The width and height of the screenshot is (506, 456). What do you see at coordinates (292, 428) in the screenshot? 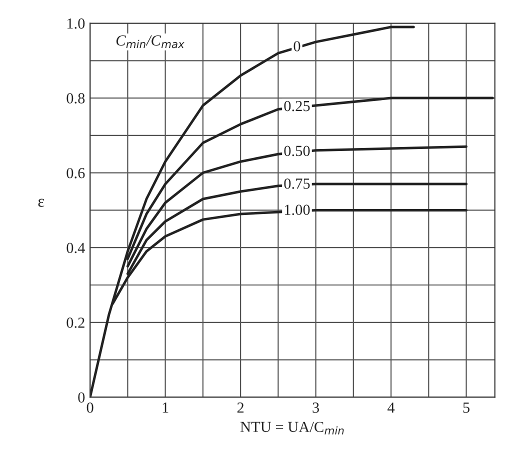
I see `x-axis-title: NTU = UA/C$_{min}$` at bounding box center [292, 428].